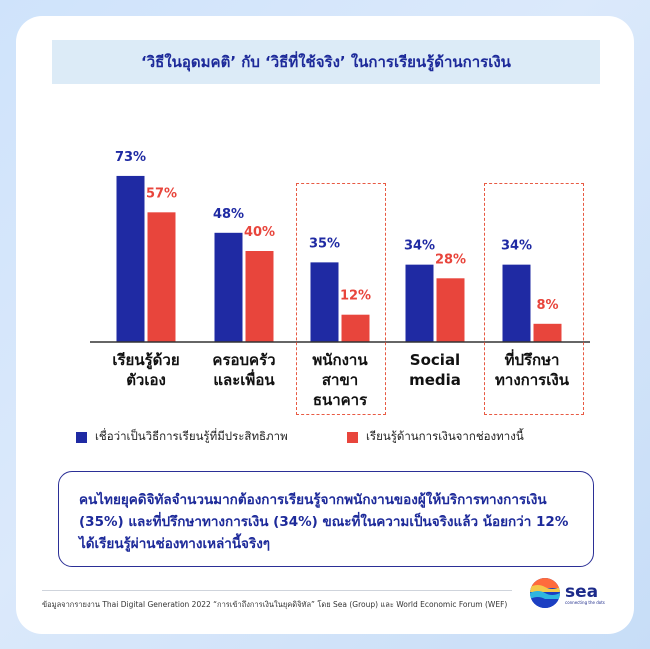 Image resolution: width=650 pixels, height=649 pixels. I want to click on category-label-line: media, so click(435, 380).